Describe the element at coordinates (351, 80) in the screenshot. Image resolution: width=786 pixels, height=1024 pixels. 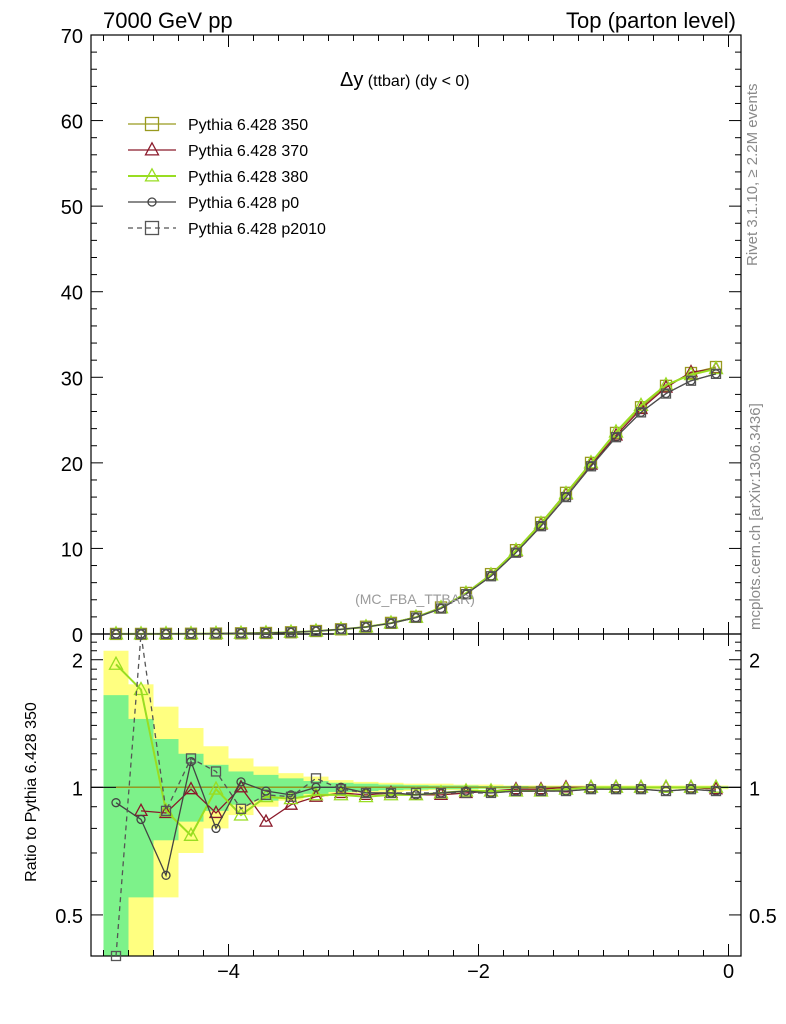
I see `plot-title-main: Δy` at that location.